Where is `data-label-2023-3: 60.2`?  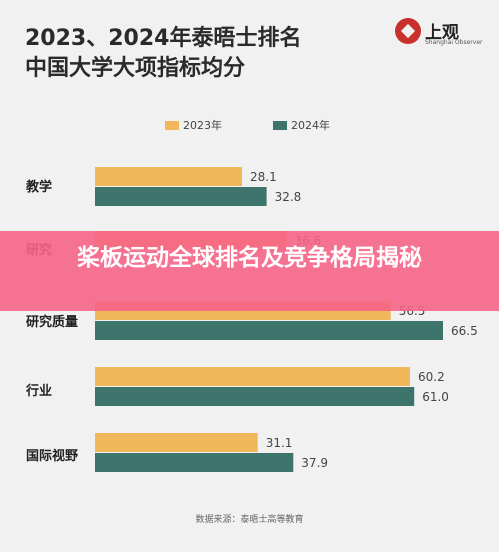
data-label-2023-3: 60.2 is located at coordinates (431, 377).